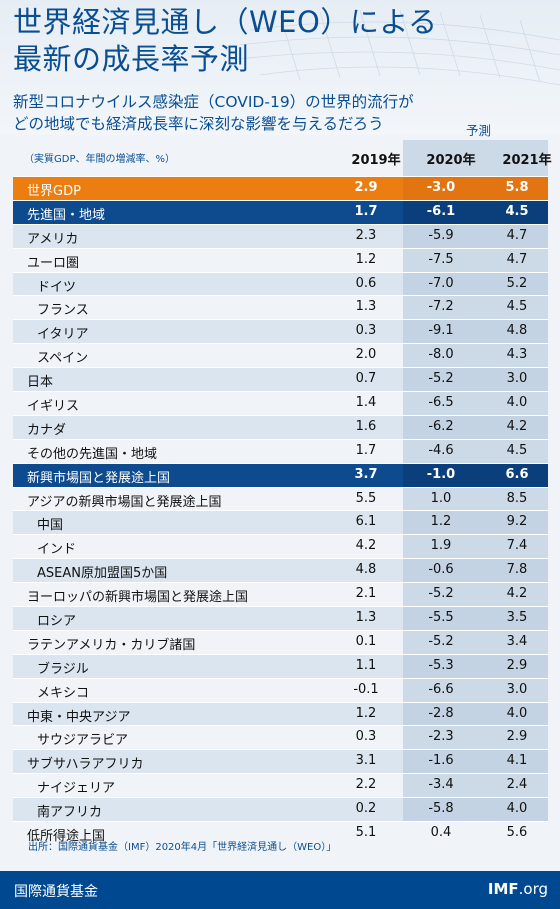  What do you see at coordinates (366, 809) in the screenshot?
I see `cell-2019: 0.2` at bounding box center [366, 809].